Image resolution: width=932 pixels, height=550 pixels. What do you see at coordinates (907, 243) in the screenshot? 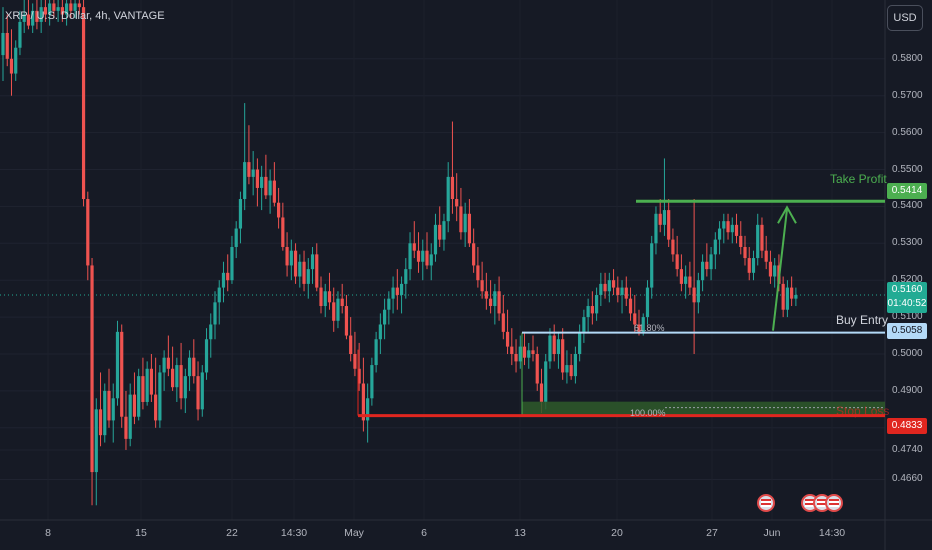
I see `y-tick-label: 0.5300` at bounding box center [907, 243].